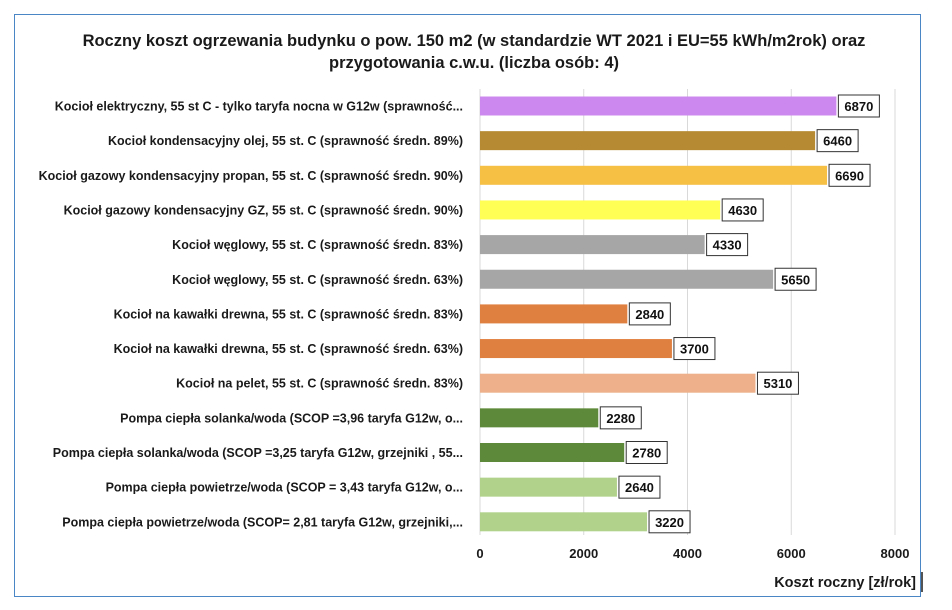 Image resolution: width=952 pixels, height=610 pixels. What do you see at coordinates (845, 583) in the screenshot?
I see `x-axis-title: Koszt roczny [zł/rok]` at bounding box center [845, 583].